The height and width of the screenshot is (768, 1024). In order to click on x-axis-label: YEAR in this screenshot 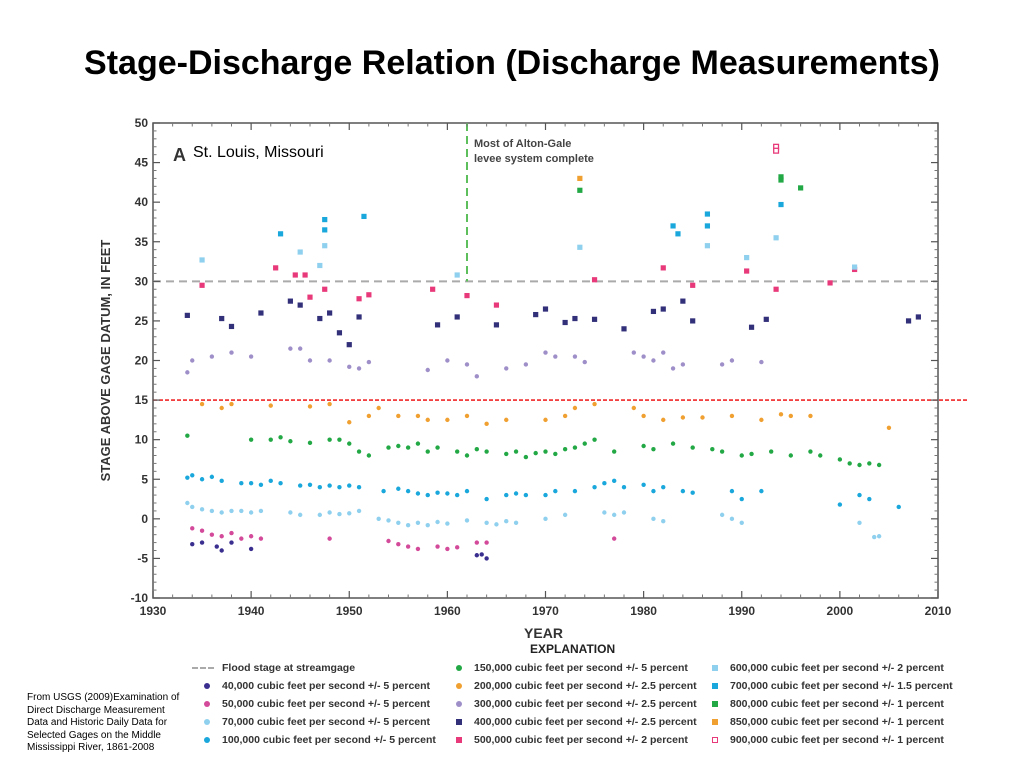, I will do `click(543, 633)`.